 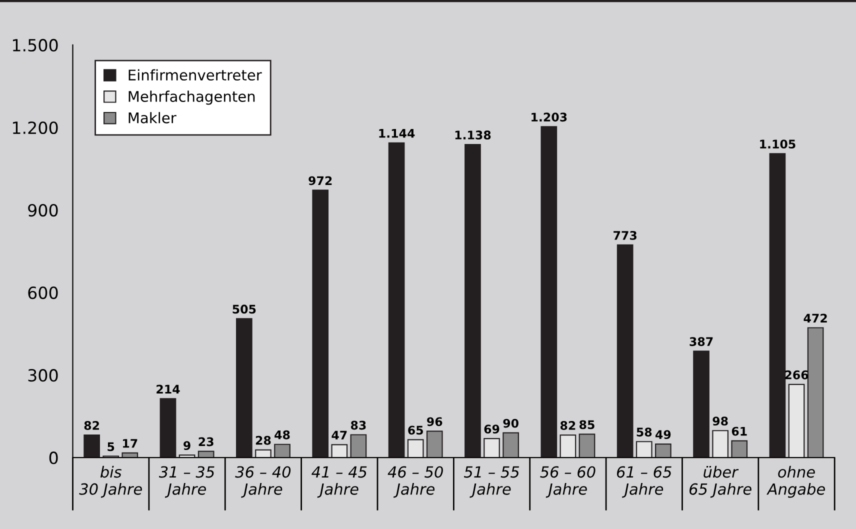 I want to click on data-label: 214, so click(x=168, y=389).